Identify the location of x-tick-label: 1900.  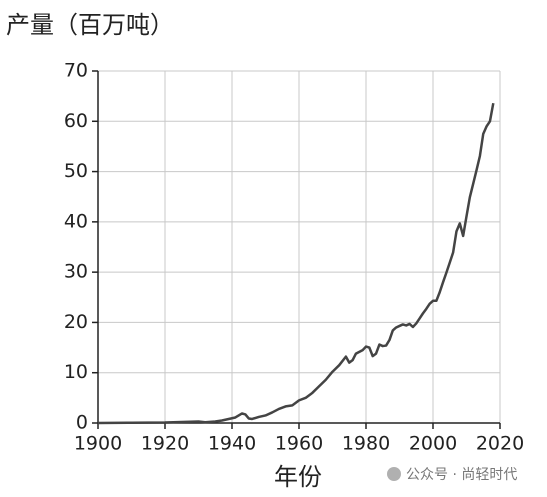
(98, 444).